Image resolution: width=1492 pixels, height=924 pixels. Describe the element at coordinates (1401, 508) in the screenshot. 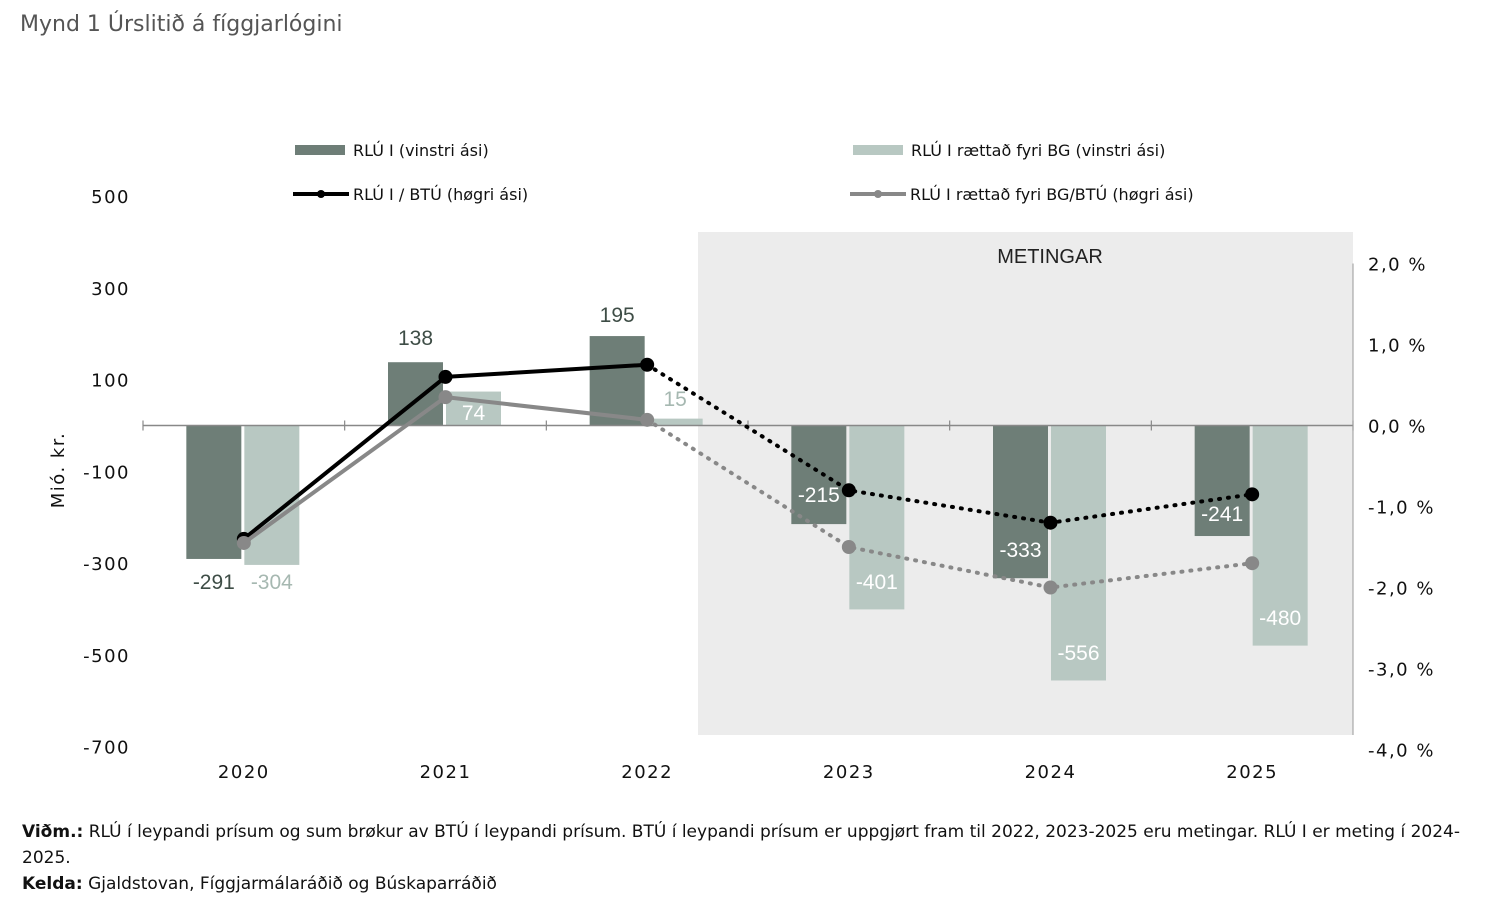

I see `y2-tick-label: -1,0 %` at that location.